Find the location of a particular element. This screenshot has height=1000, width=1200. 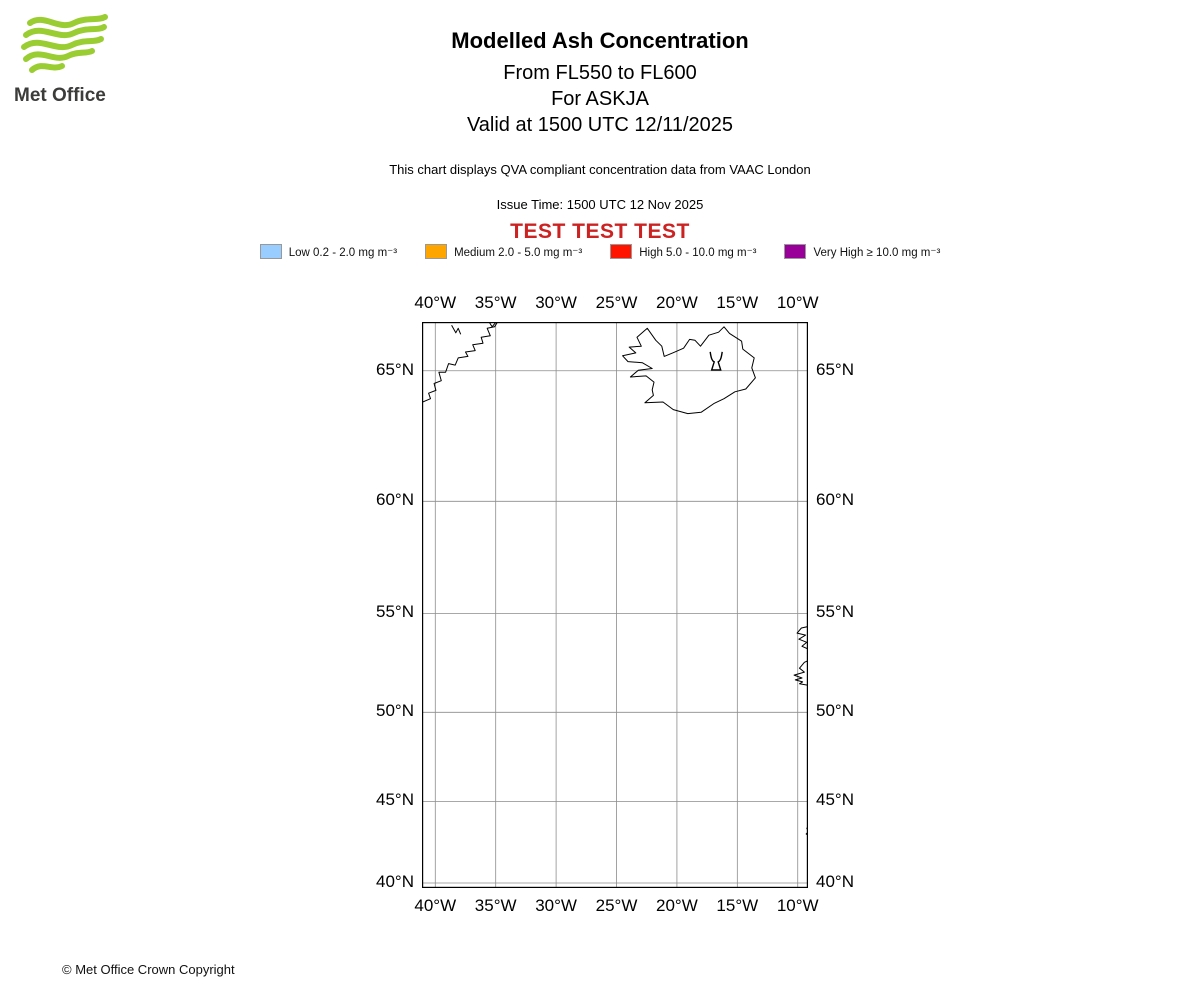

lon-label-top: 40°W is located at coordinates (435, 302).